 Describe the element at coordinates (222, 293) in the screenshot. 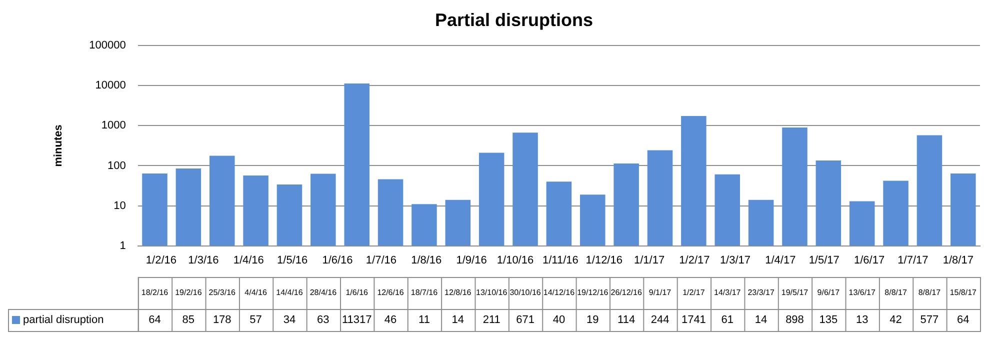

I see `x-tick-label: 25/3/16` at that location.